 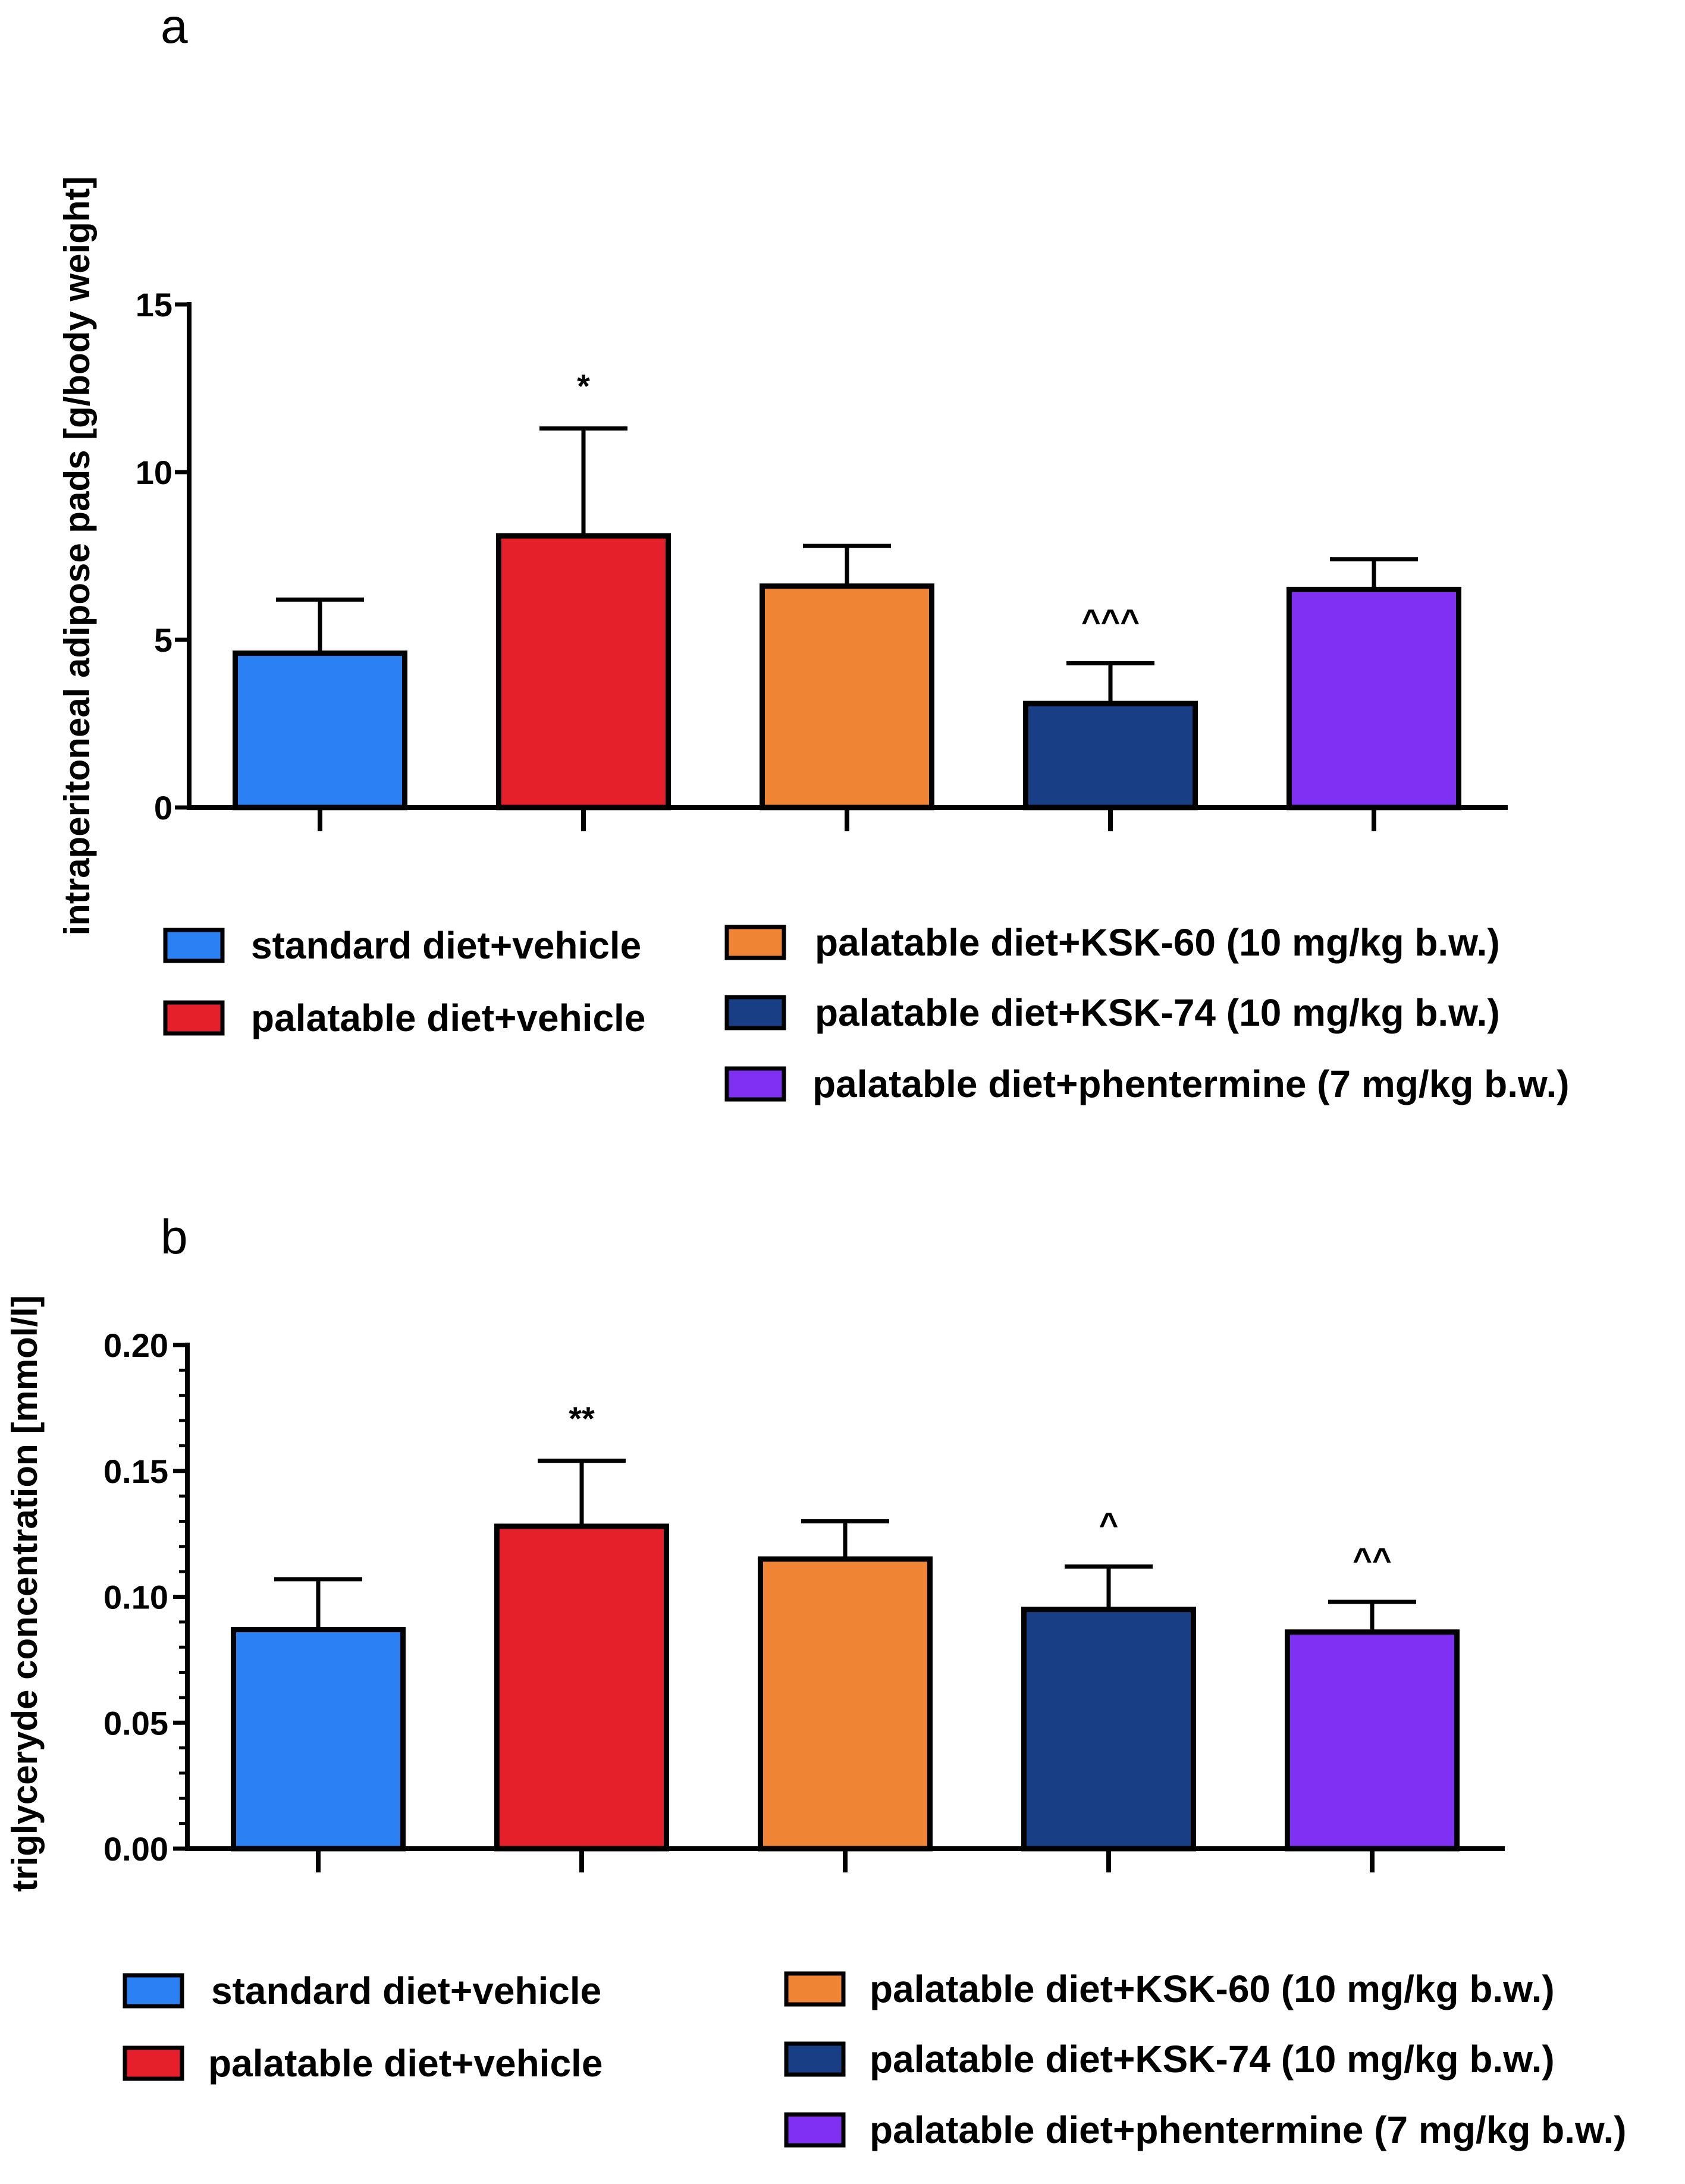 What do you see at coordinates (135, 1849) in the screenshot?
I see `y-tick-label: 0.00` at bounding box center [135, 1849].